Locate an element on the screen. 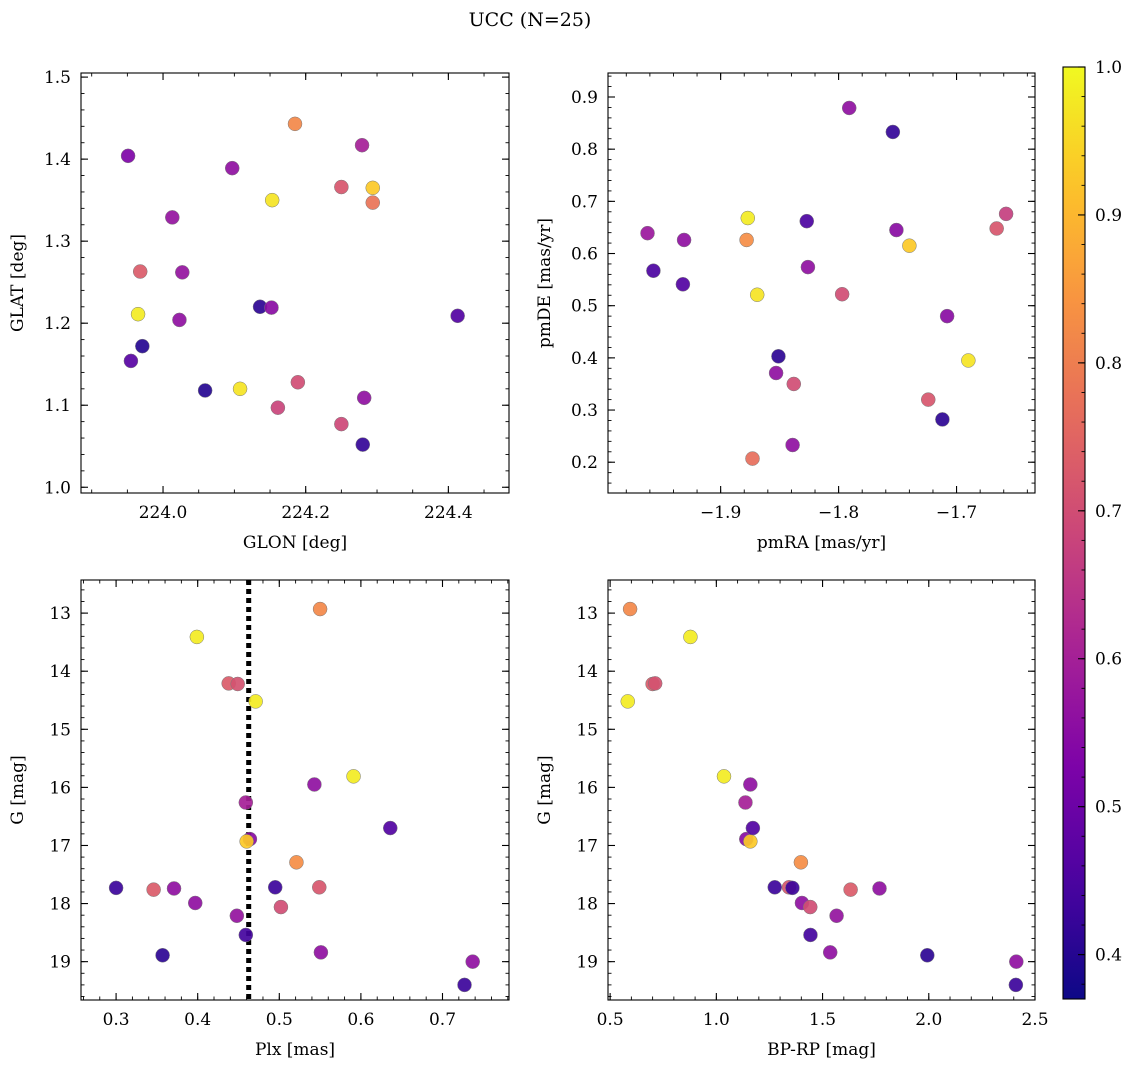  colorbar-tick-label: 0.9 is located at coordinates (1108, 216).